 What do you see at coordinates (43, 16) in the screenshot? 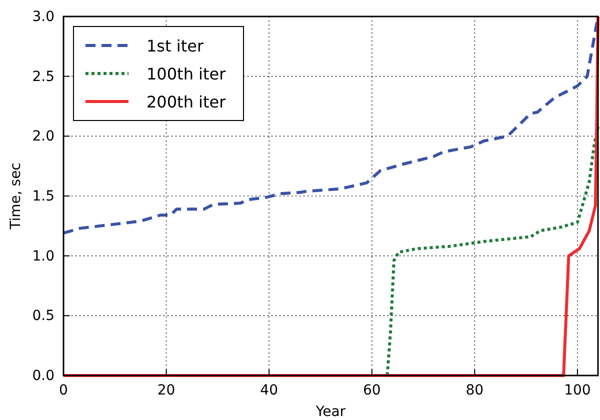
I see `y-tick-label: 3.0` at bounding box center [43, 16].